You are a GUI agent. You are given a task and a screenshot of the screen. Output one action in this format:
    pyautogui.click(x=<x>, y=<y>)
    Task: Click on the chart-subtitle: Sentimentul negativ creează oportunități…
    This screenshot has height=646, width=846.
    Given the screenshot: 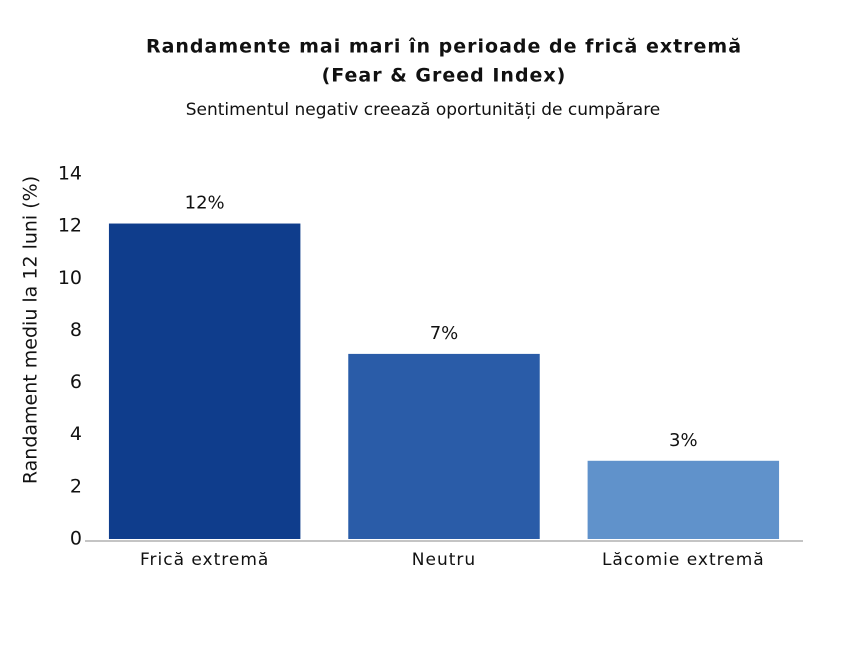 What is the action you would take?
    pyautogui.click(x=423, y=110)
    